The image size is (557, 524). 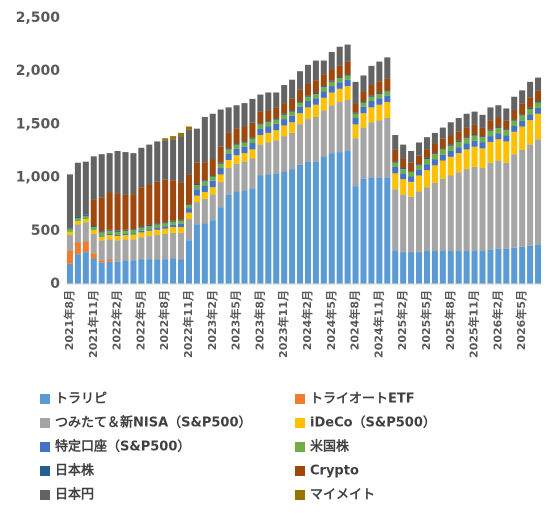 I want to click on legend-label: マイメイト, so click(x=342, y=495).